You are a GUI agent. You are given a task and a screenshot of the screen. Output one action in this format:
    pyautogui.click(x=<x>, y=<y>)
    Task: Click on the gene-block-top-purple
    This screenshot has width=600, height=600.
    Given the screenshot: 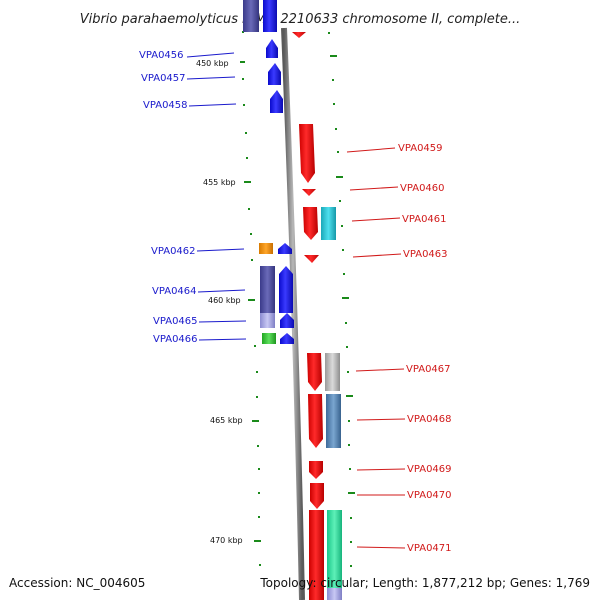 What is the action you would take?
    pyautogui.click(x=251, y=16)
    